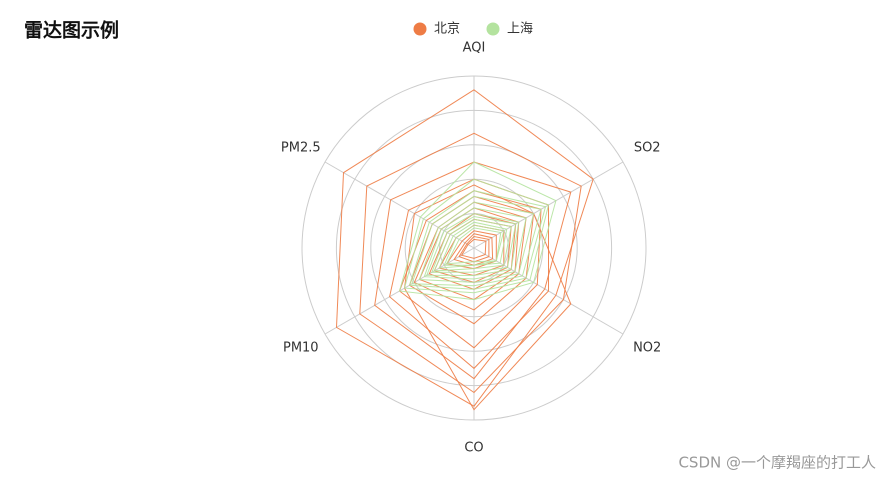  What do you see at coordinates (520, 29) in the screenshot?
I see `legend-label: 上海` at bounding box center [520, 29].